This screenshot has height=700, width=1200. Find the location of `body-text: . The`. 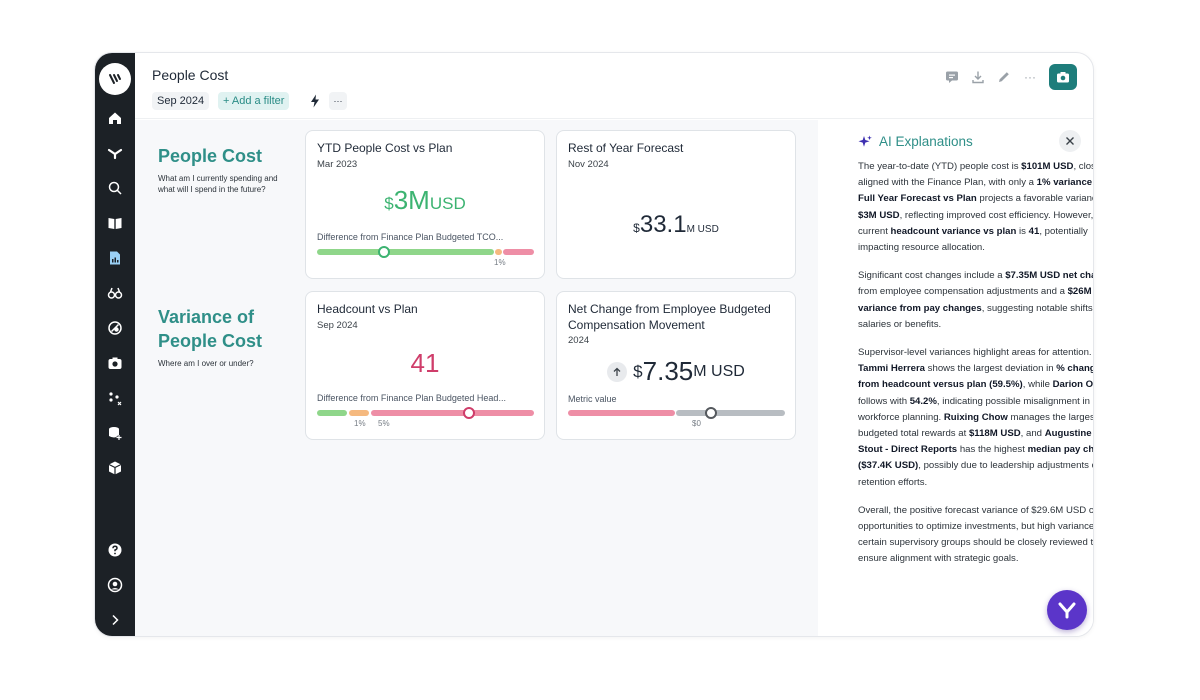

body-text: . The is located at coordinates (1092, 182).